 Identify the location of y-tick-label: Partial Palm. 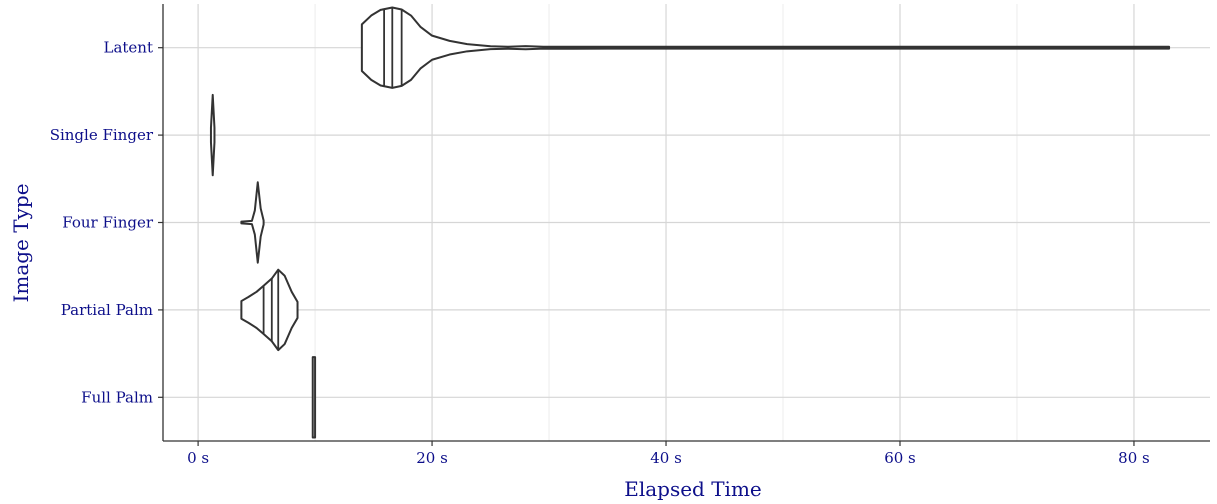
(107, 310).